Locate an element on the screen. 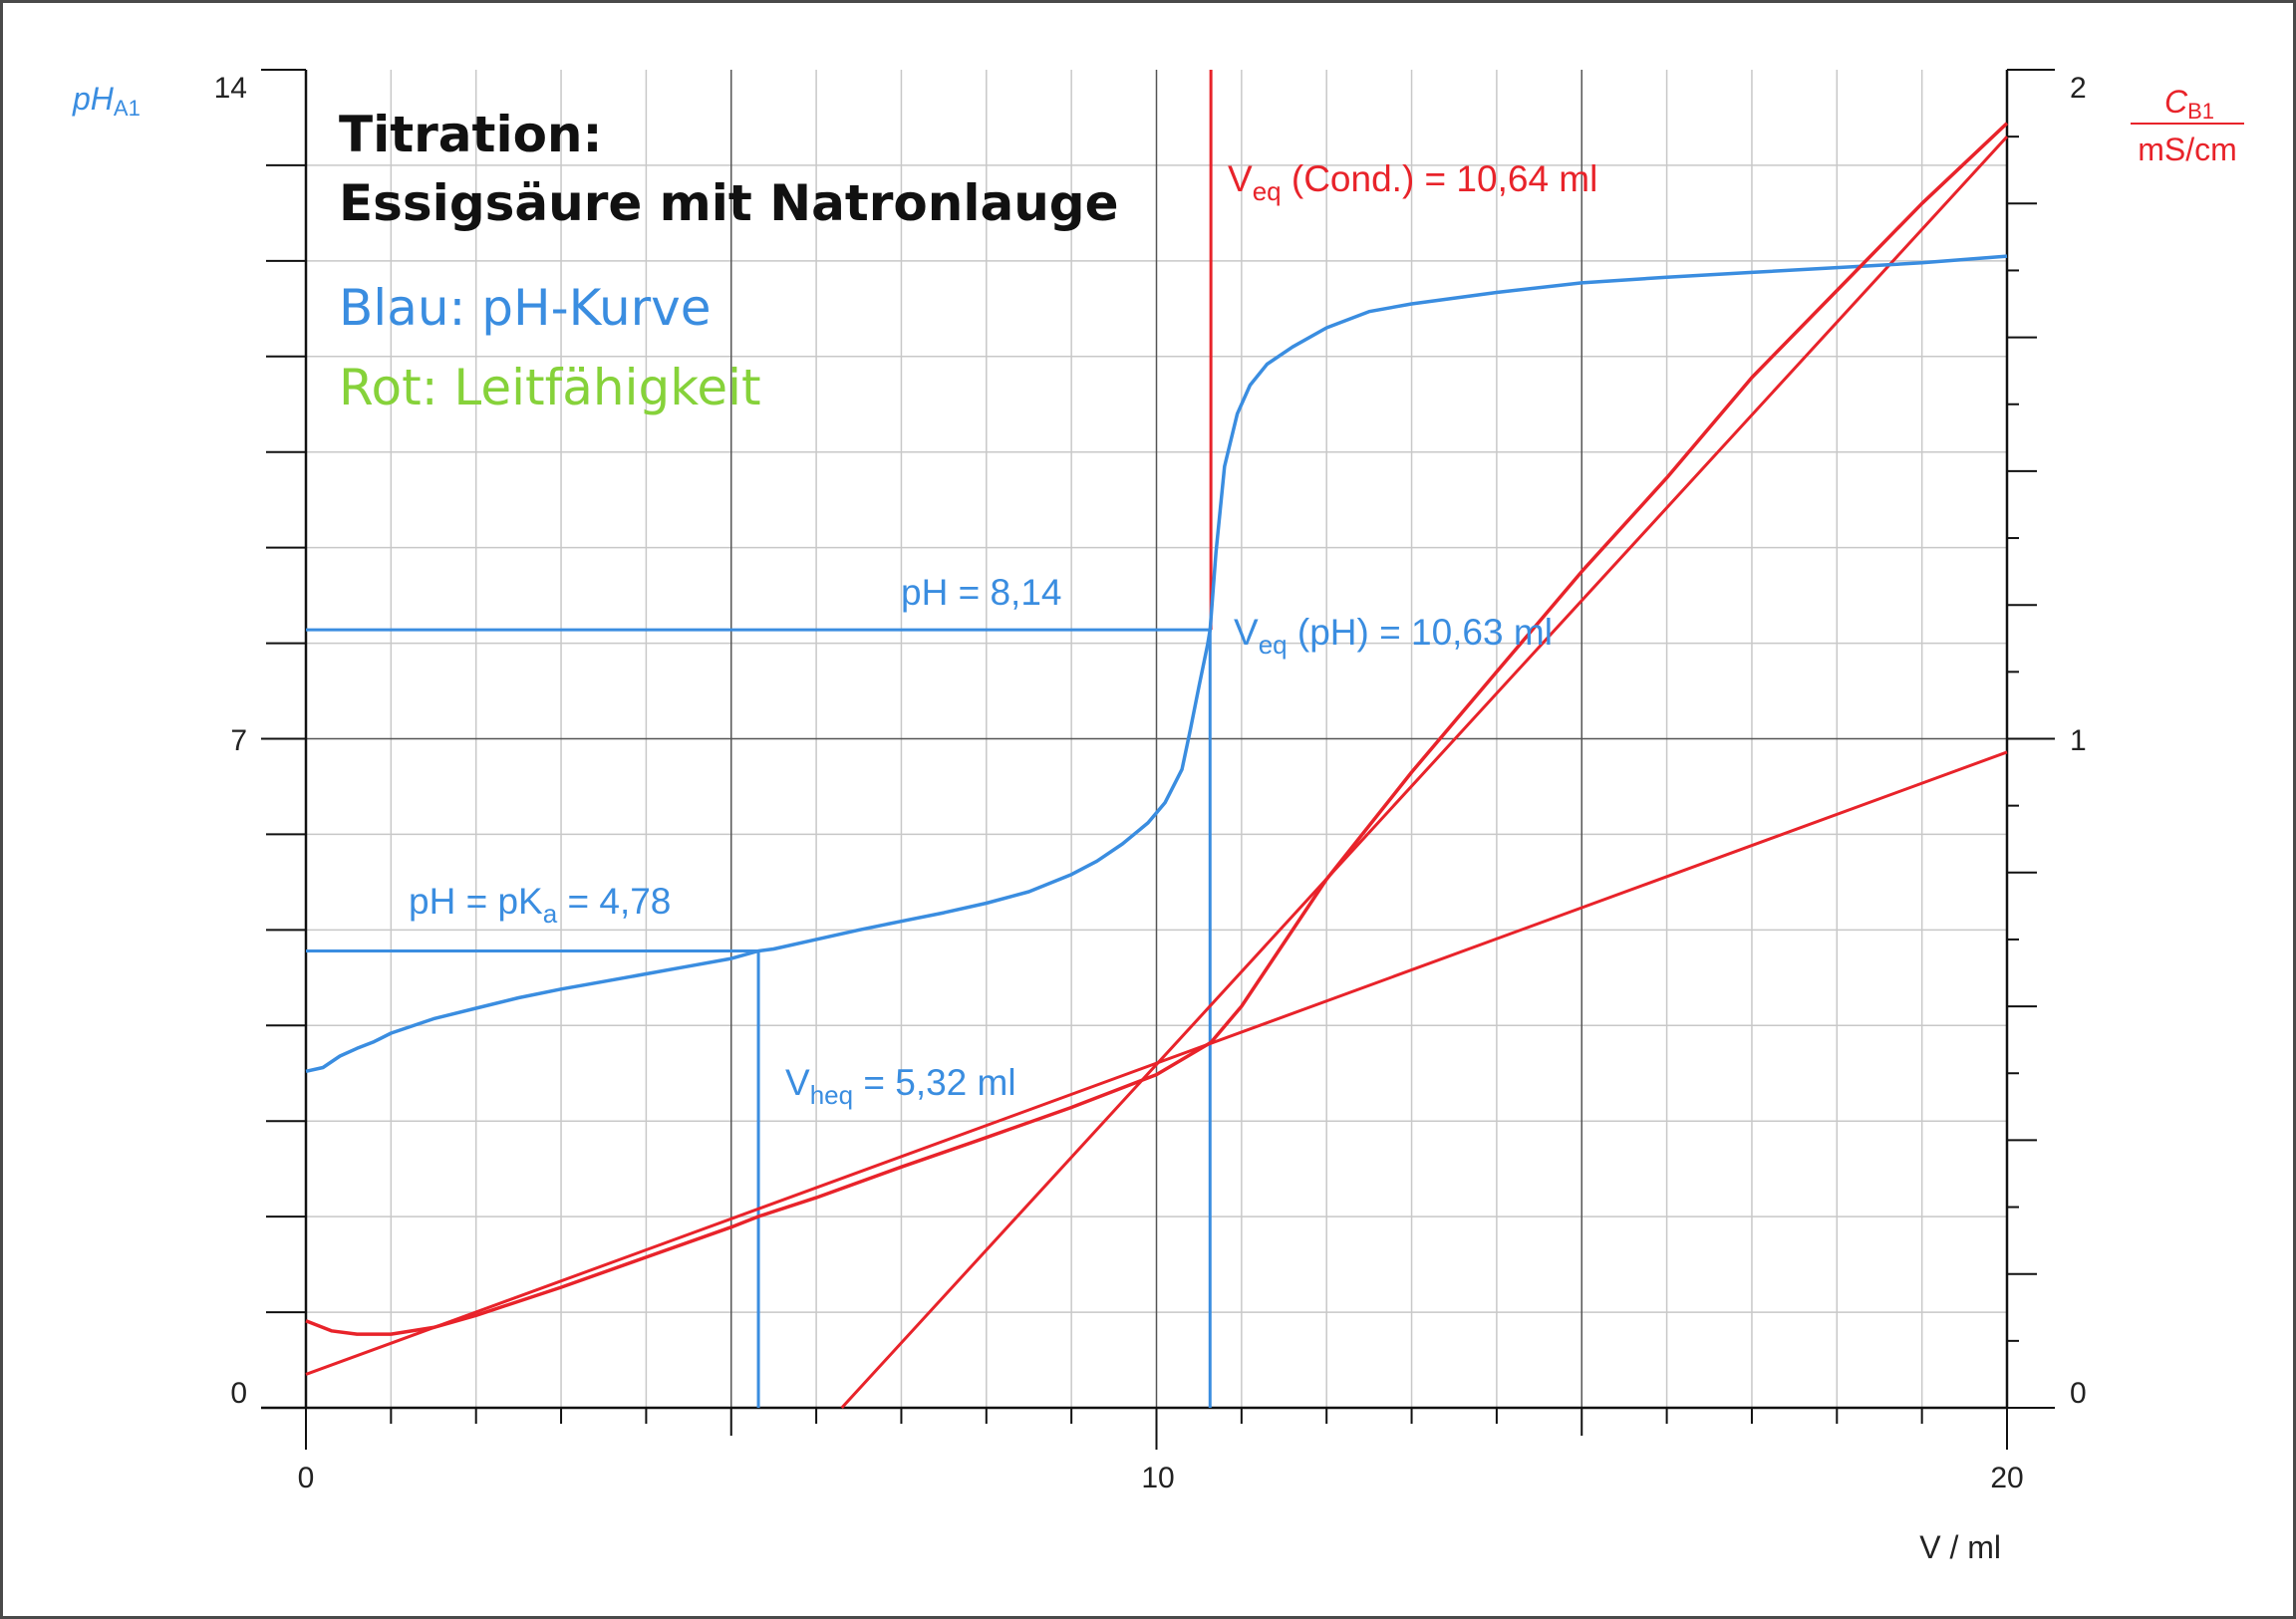  y-right-tick-label-1: 1 is located at coordinates (2078, 741).